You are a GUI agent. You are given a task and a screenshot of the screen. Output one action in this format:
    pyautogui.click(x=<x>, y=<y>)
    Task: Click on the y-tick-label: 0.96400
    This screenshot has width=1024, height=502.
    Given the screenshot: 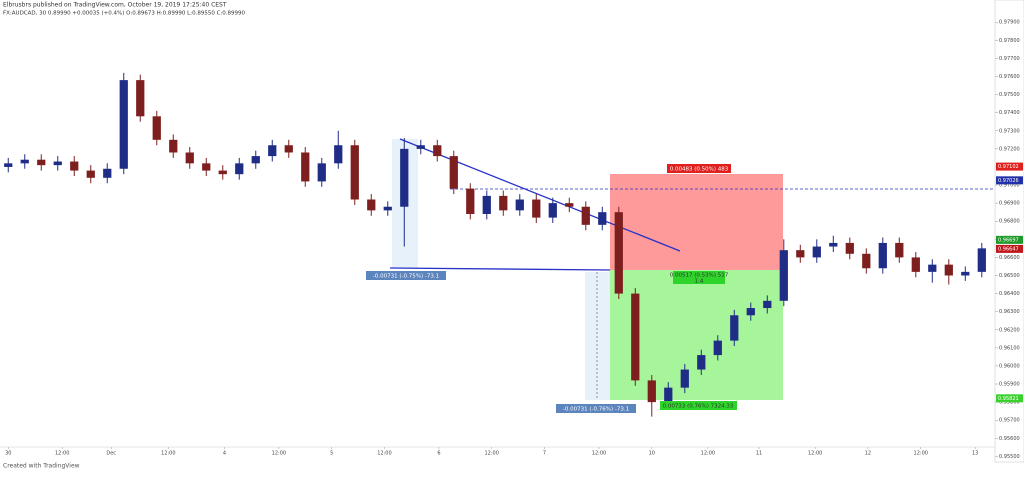 What is the action you would take?
    pyautogui.click(x=1009, y=294)
    